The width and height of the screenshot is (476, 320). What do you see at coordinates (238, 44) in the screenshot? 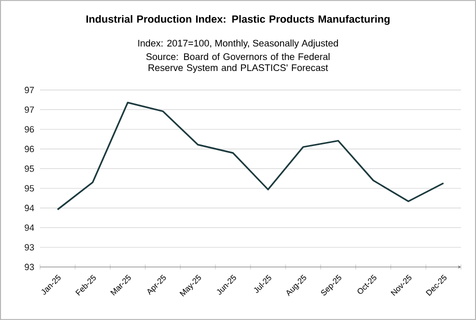
I see `chart-subtitle: Index: 2017=100, Monthly, Seasonally Adjusted` at bounding box center [238, 44].